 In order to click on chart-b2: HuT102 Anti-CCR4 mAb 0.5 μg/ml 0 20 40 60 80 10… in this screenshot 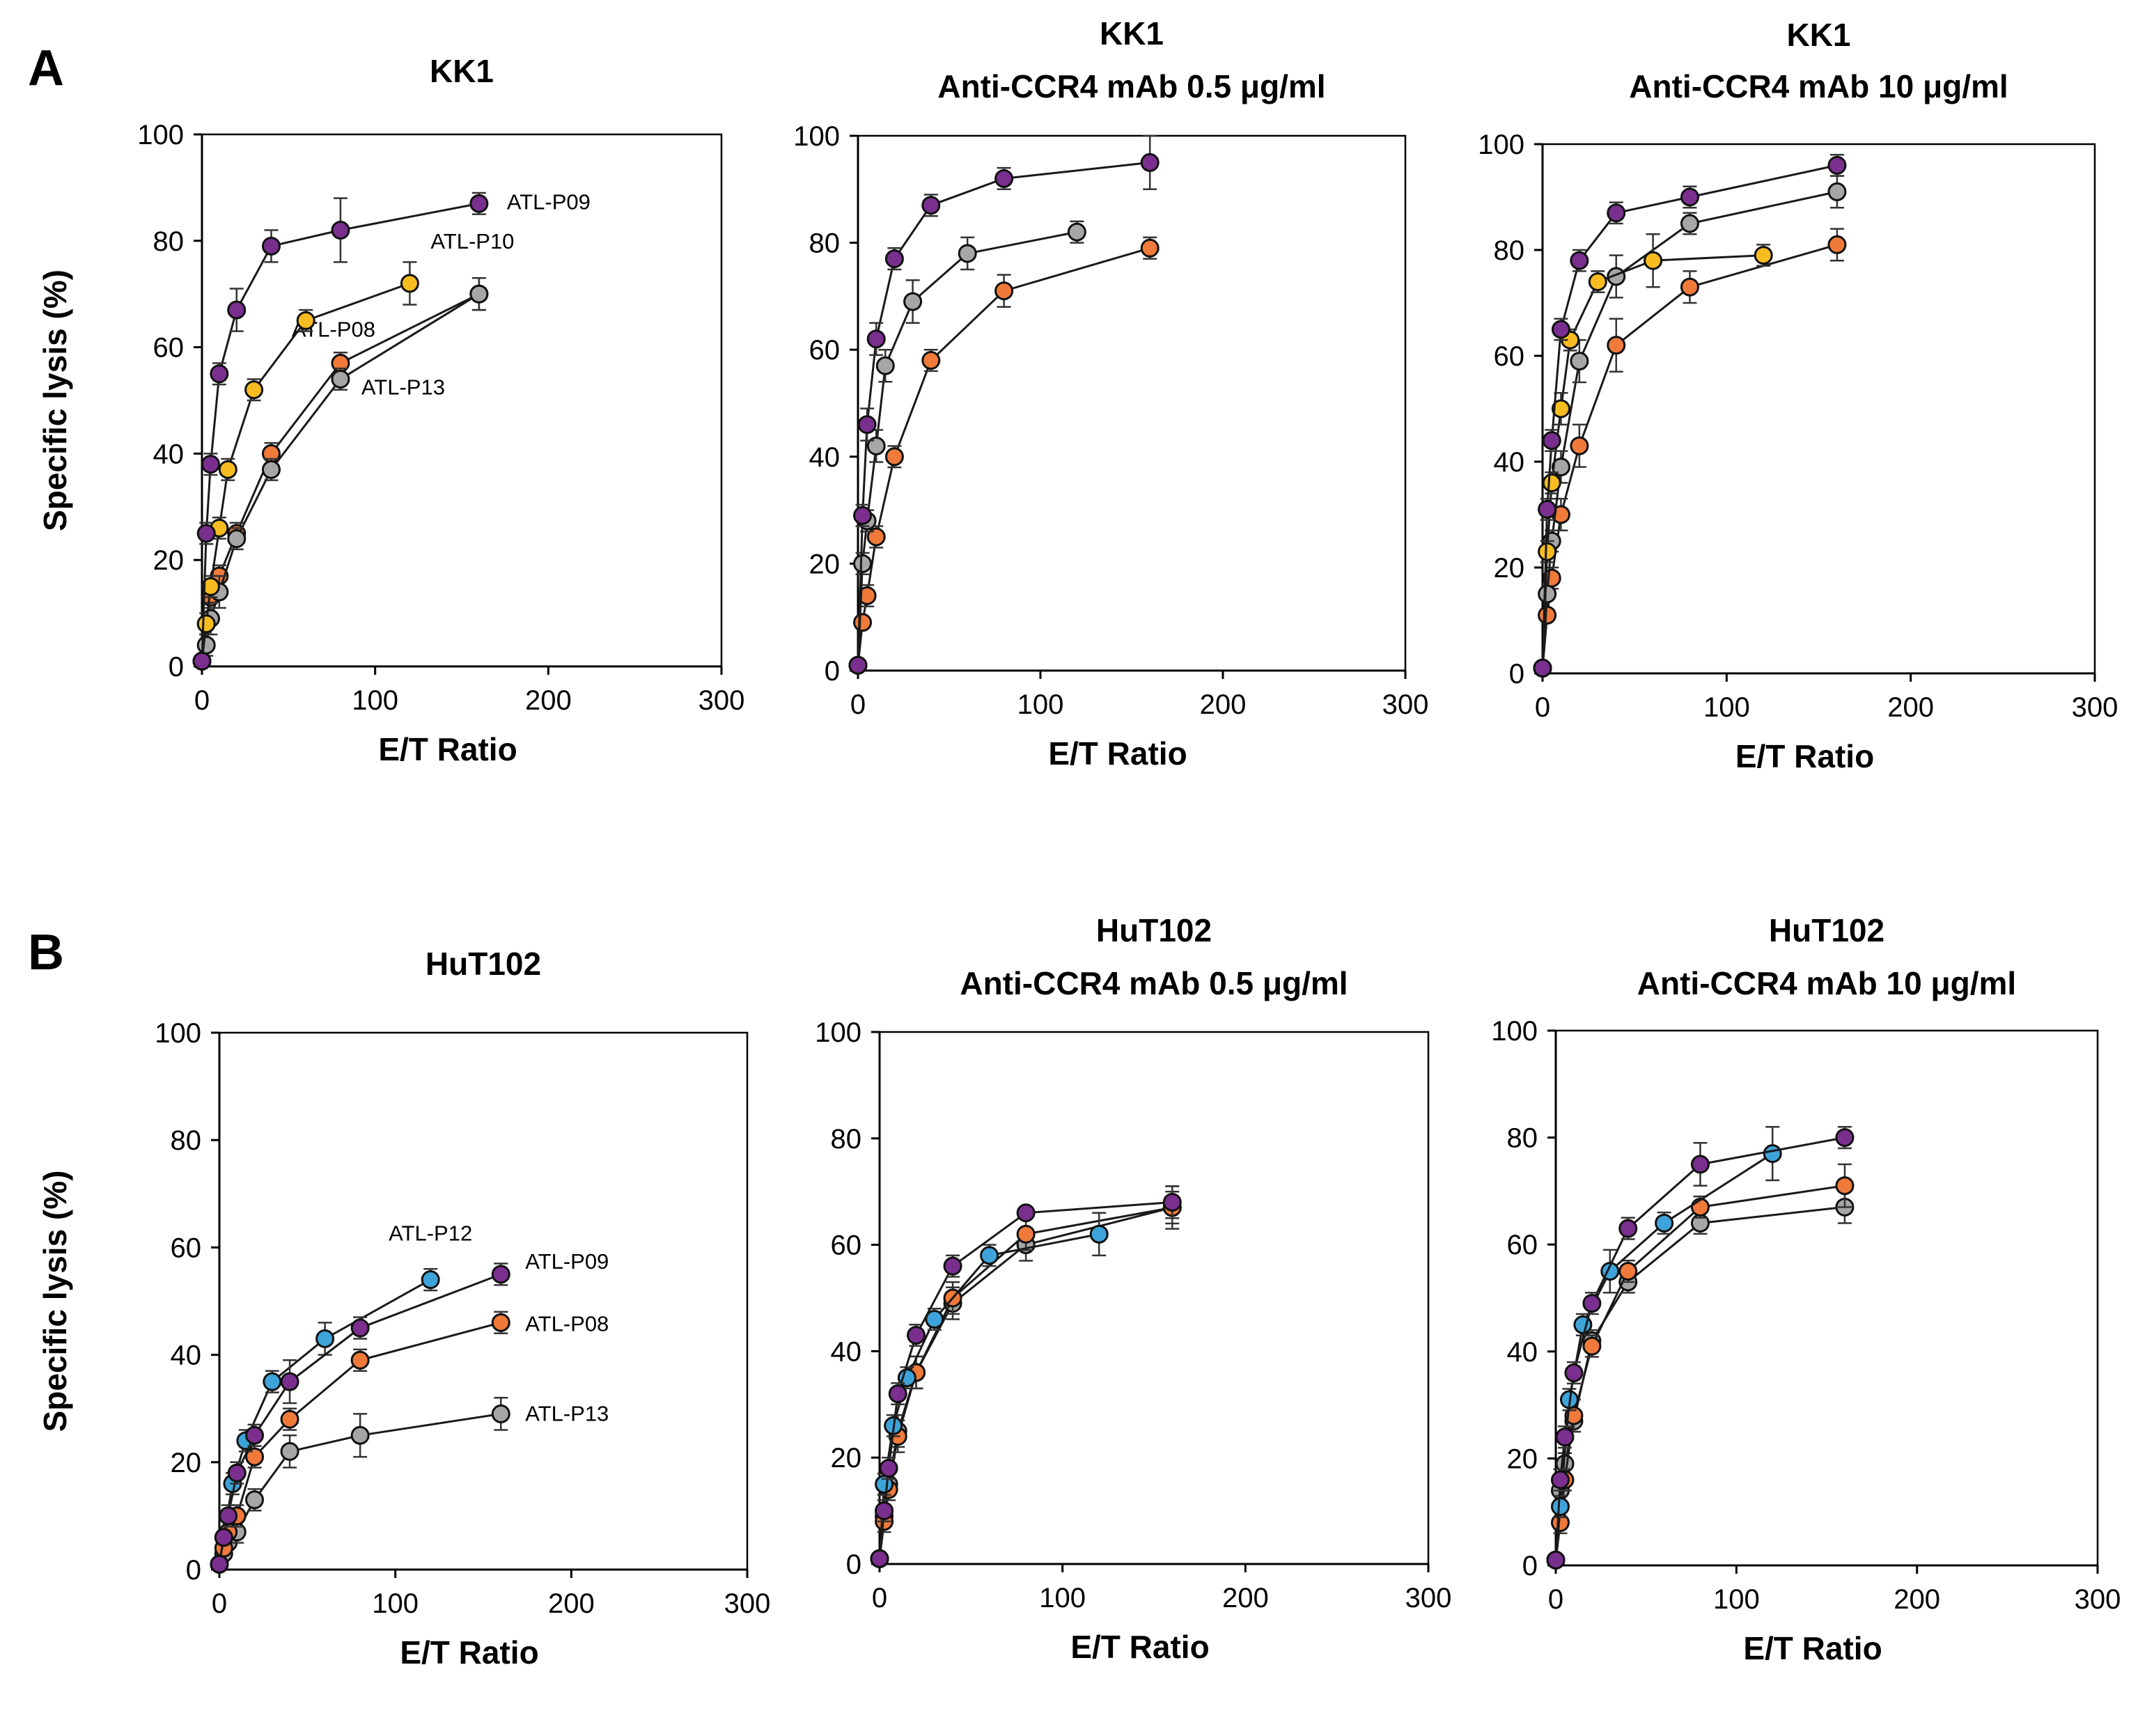, I will do `click(1133, 1288)`.